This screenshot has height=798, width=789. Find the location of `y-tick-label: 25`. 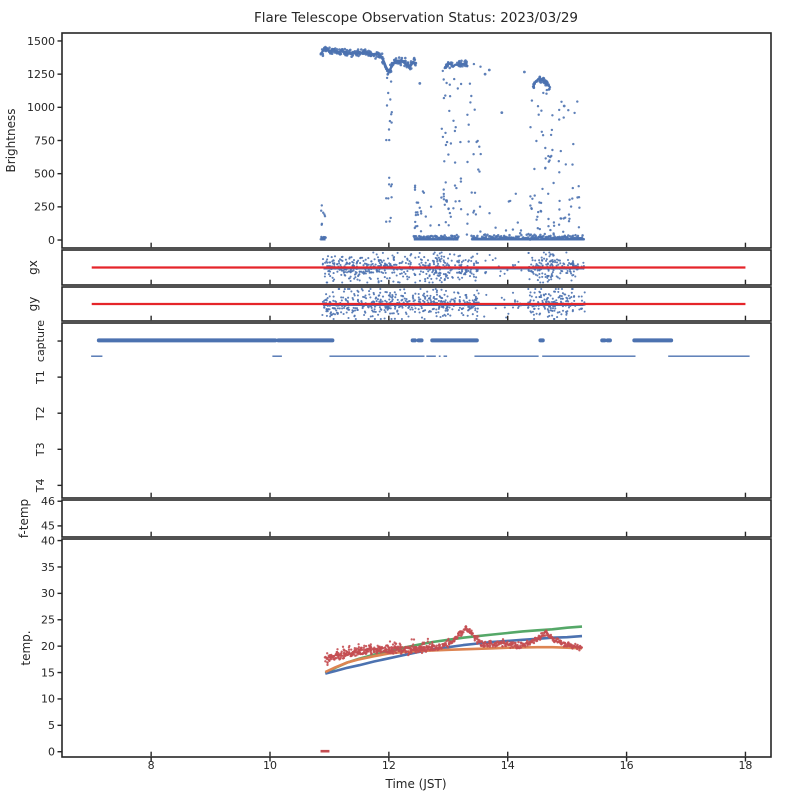

y-tick-label: 25 is located at coordinates (48, 620).